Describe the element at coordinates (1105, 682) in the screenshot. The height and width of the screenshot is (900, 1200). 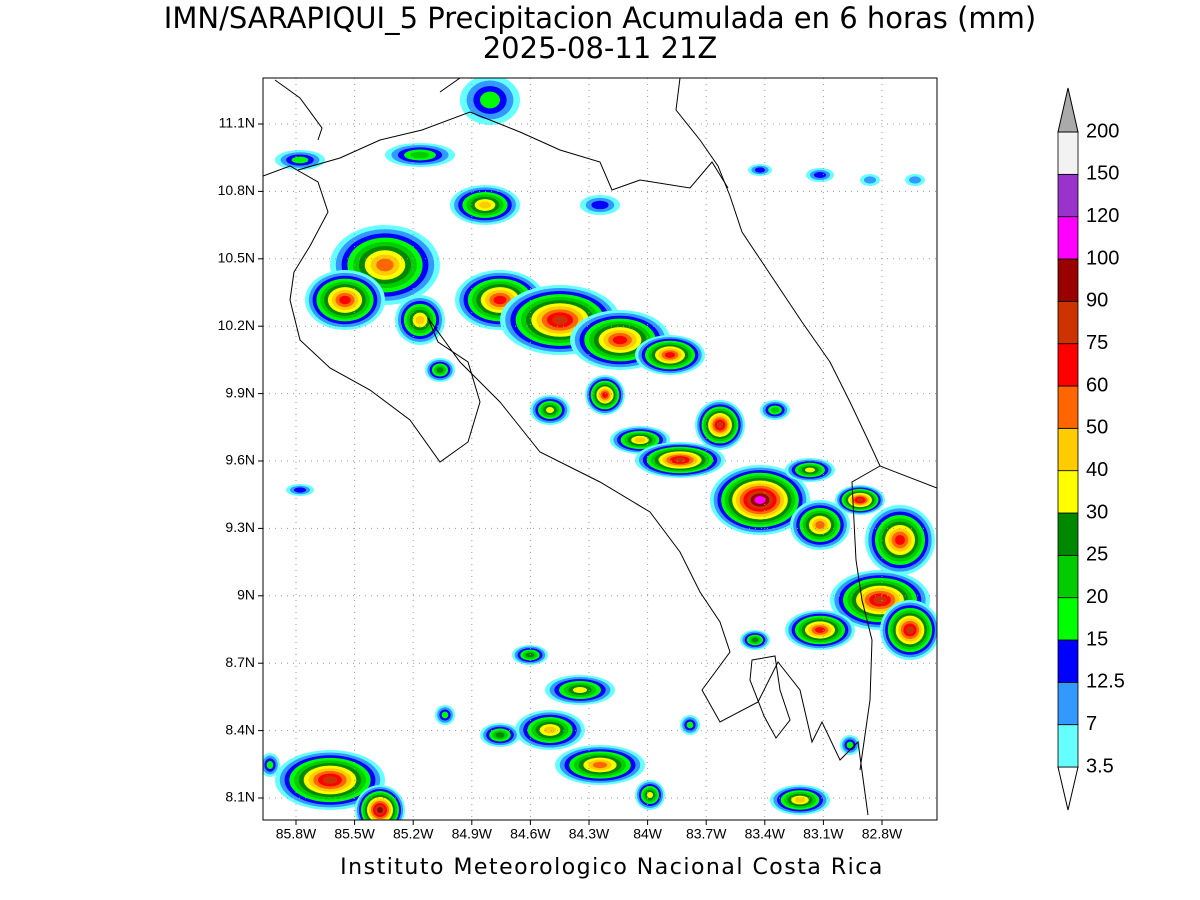
I see `colorbar-label: 12.5` at that location.